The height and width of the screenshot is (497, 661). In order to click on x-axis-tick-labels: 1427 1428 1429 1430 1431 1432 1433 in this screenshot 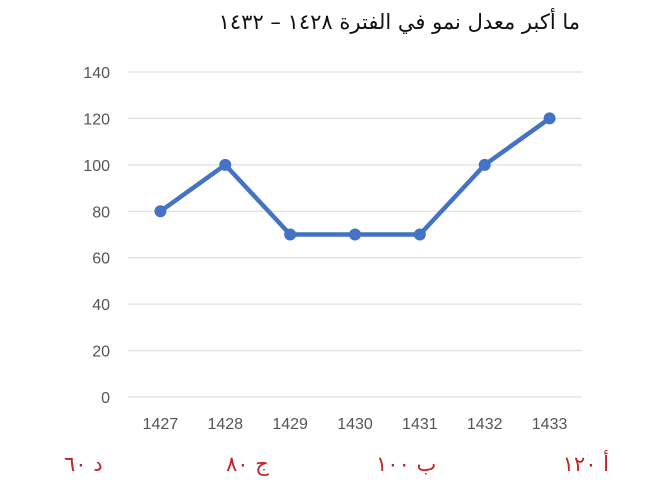, I will do `click(355, 424)`.